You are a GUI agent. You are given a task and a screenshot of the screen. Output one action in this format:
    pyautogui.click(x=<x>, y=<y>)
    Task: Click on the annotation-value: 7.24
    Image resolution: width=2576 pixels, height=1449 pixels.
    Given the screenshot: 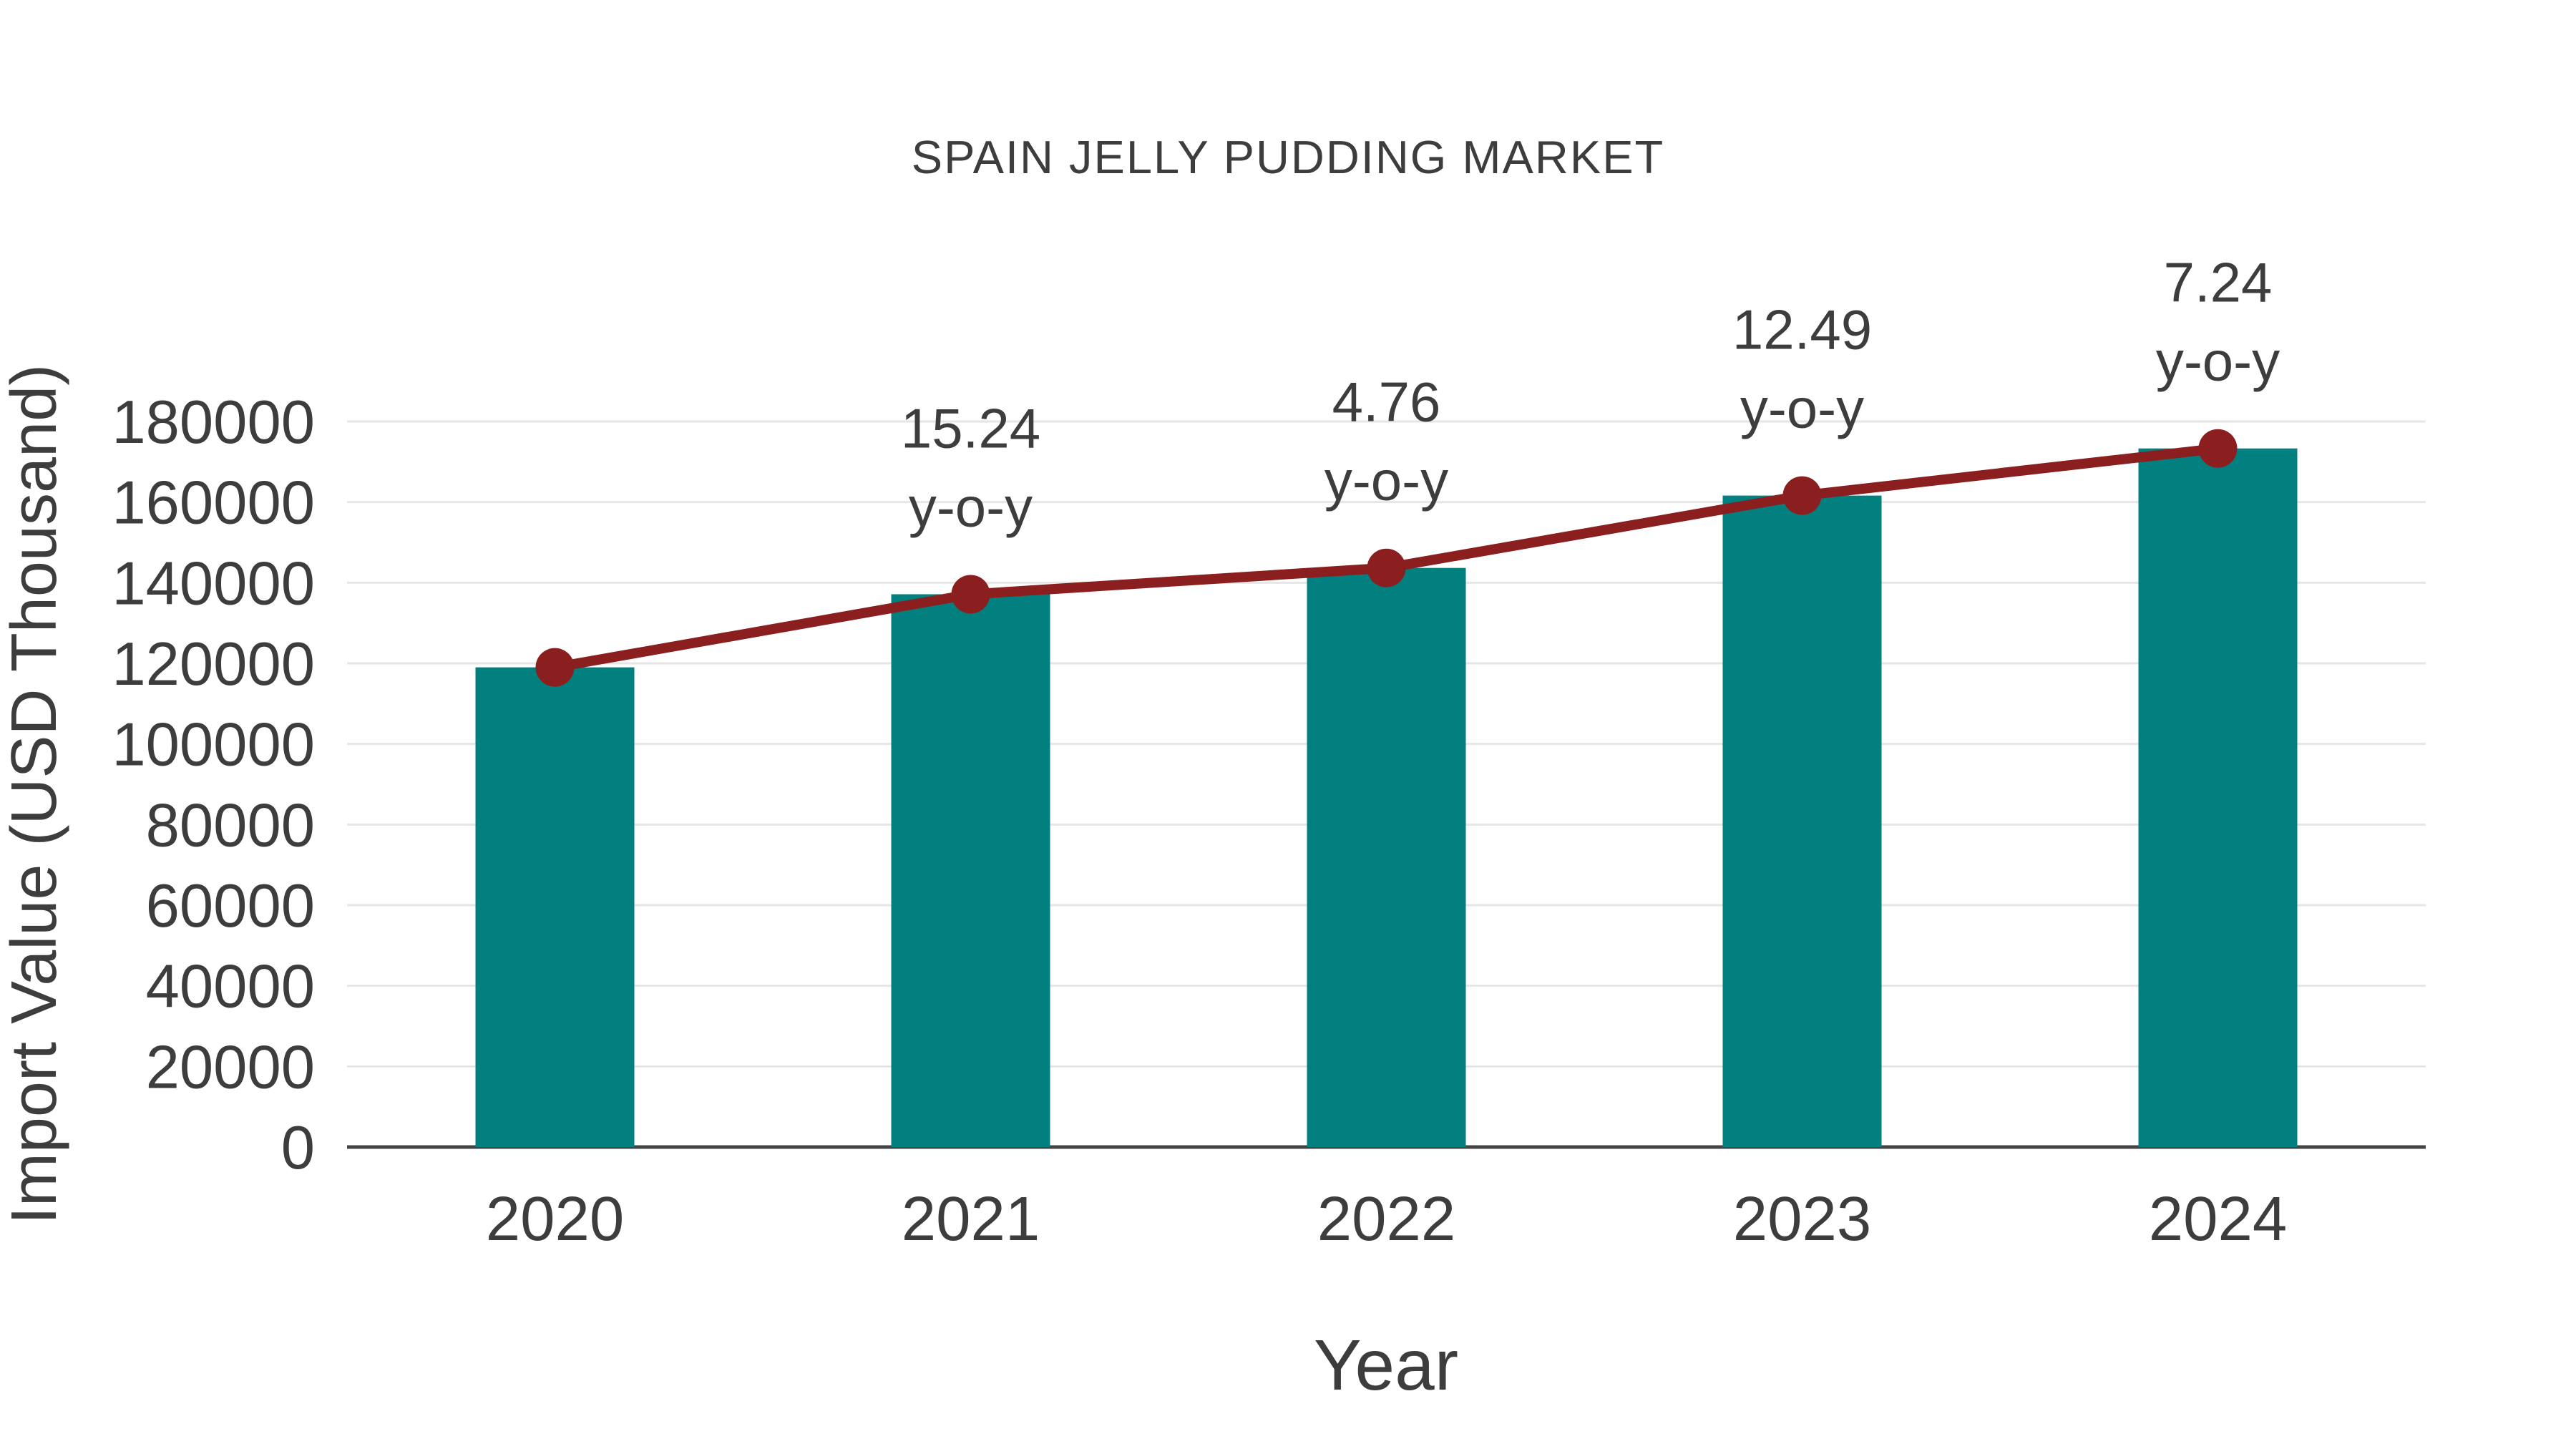 What is the action you would take?
    pyautogui.click(x=2218, y=282)
    